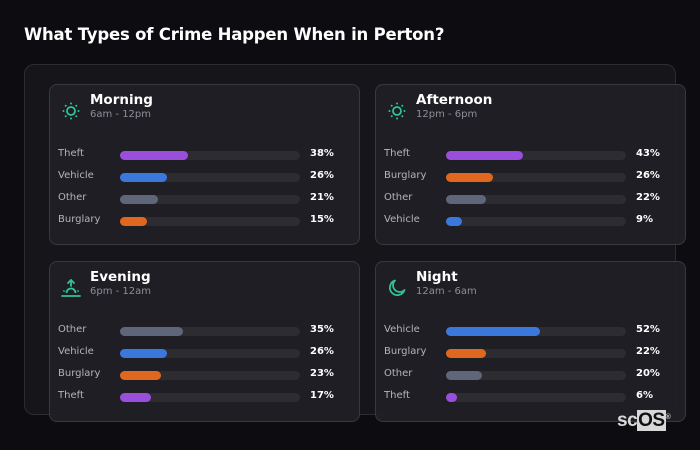 This screenshot has width=700, height=450. I want to click on card-time-range: 6pm - 12am, so click(121, 291).